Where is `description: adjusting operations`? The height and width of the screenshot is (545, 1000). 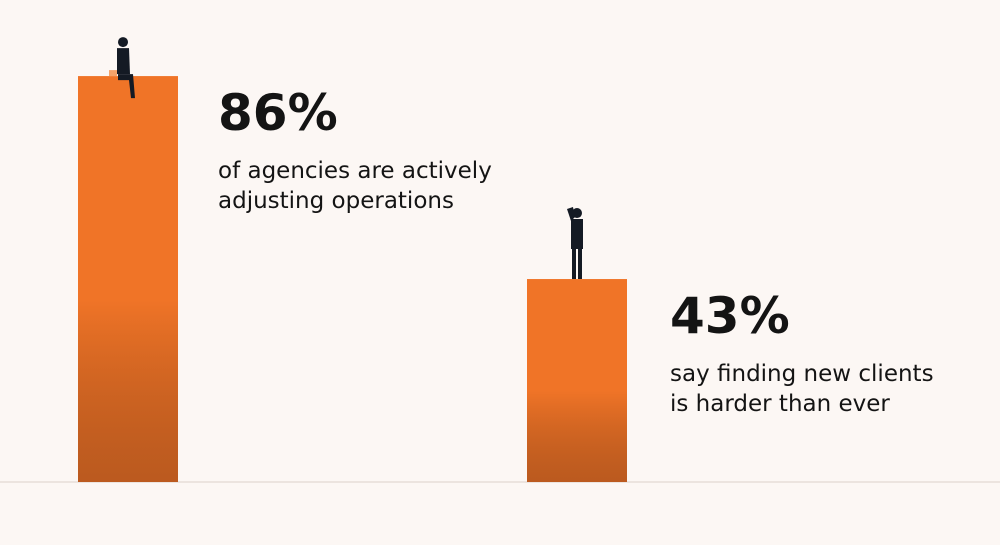 description: adjusting operations is located at coordinates (336, 201).